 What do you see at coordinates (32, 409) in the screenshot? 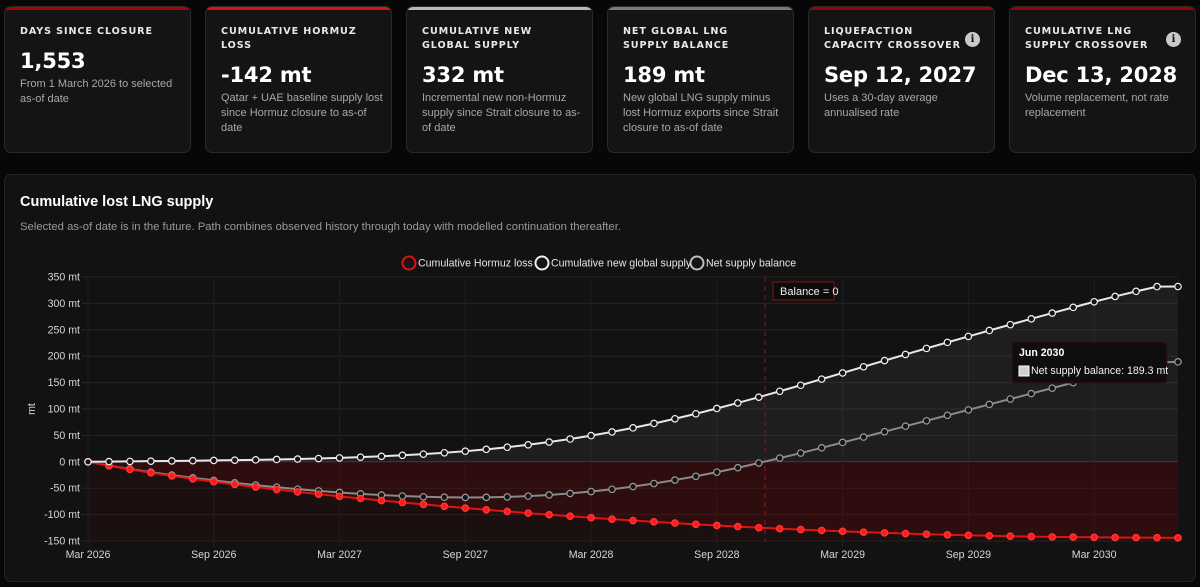
I see `y-axis-title: mt` at bounding box center [32, 409].